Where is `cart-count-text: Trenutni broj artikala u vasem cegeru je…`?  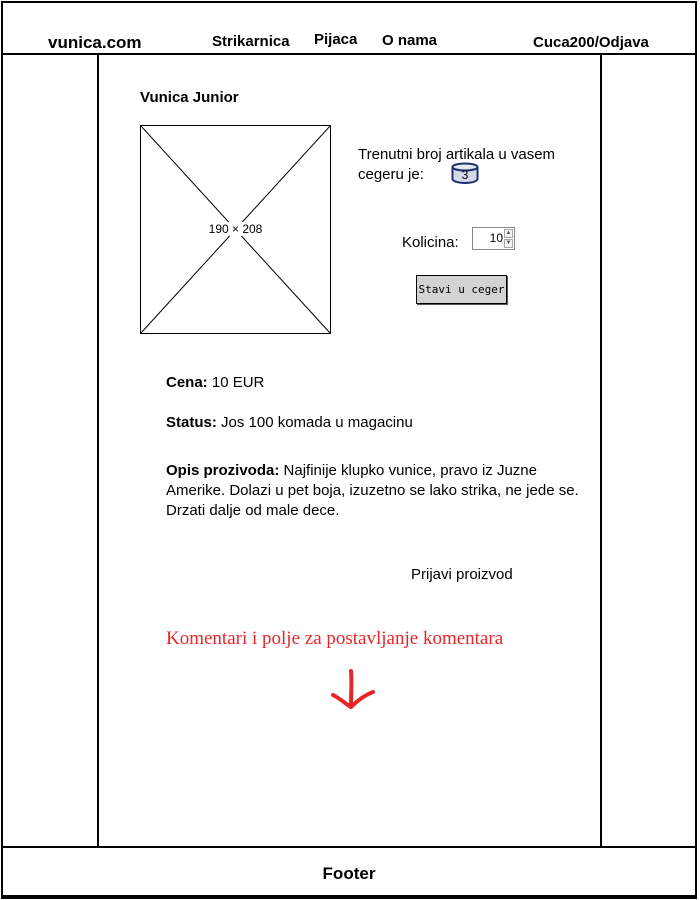 cart-count-text: Trenutni broj artikala u vasem cegeru je… is located at coordinates (457, 164).